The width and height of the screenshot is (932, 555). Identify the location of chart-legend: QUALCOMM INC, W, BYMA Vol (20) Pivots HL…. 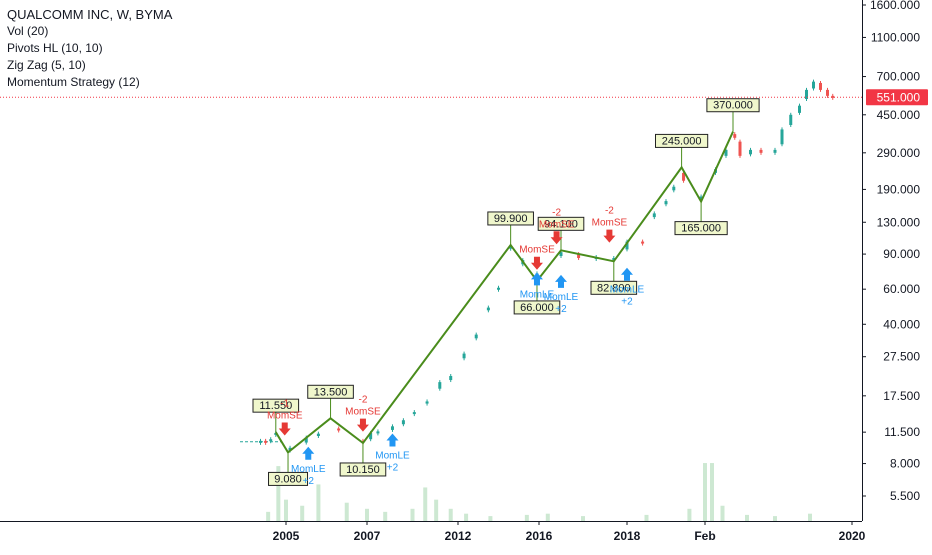
(89, 48).